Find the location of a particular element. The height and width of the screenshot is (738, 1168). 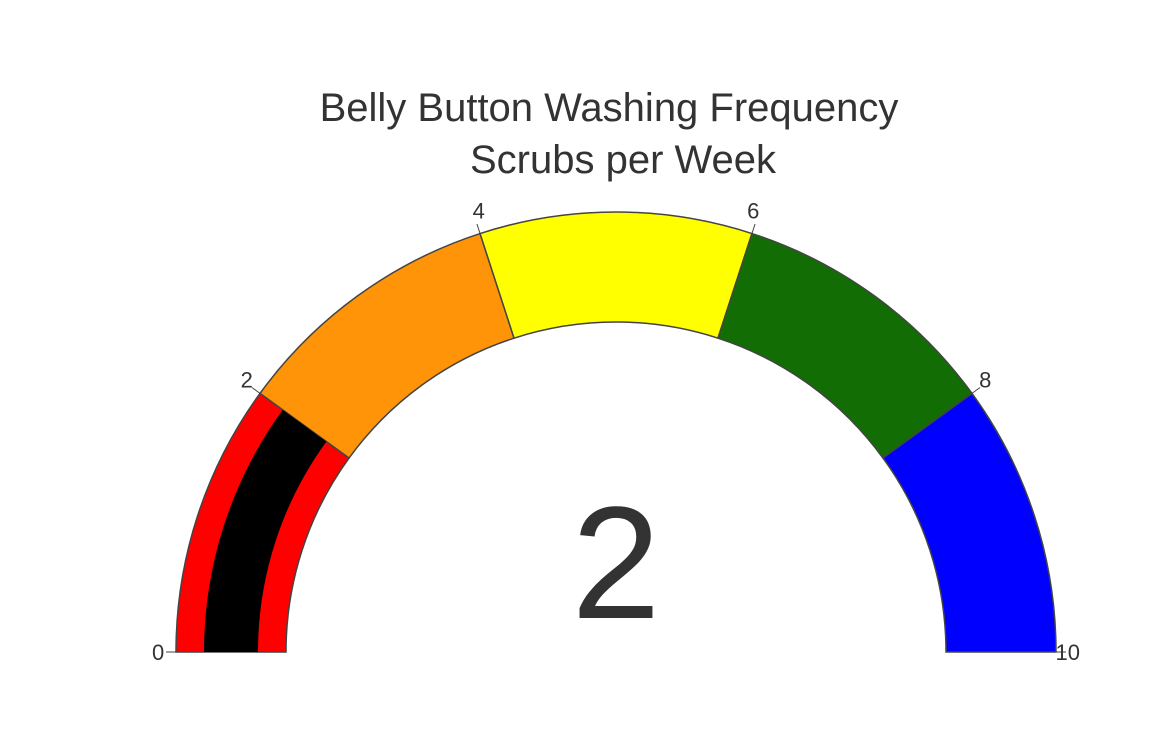

gauge-tick-label-1: 2 is located at coordinates (247, 379).